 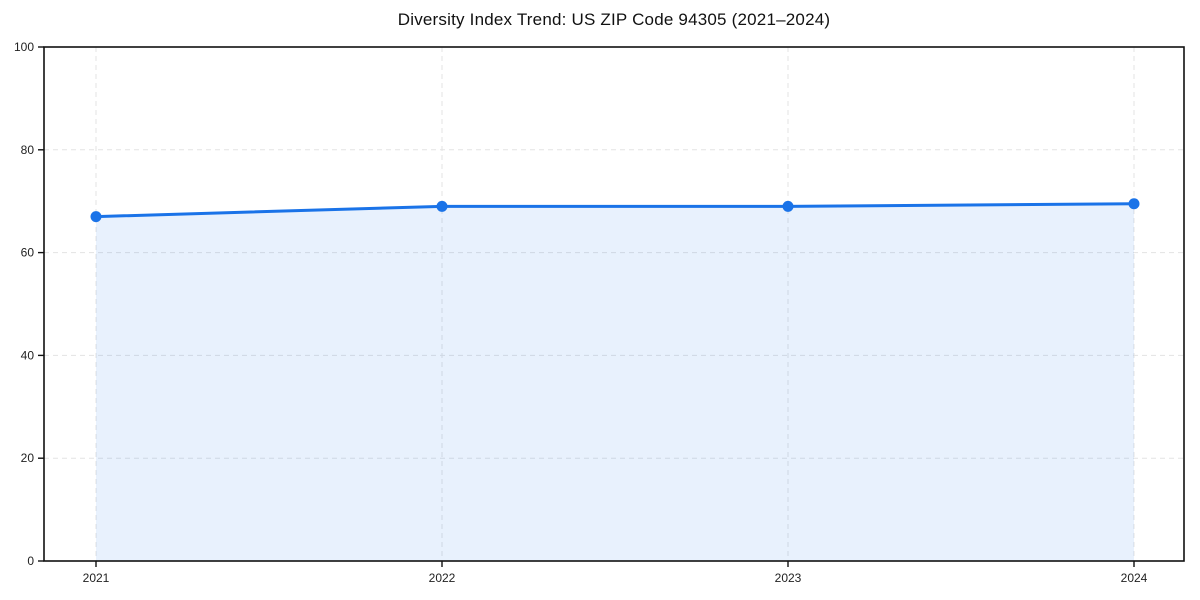 What do you see at coordinates (96, 578) in the screenshot?
I see `x-tick-label: 2021` at bounding box center [96, 578].